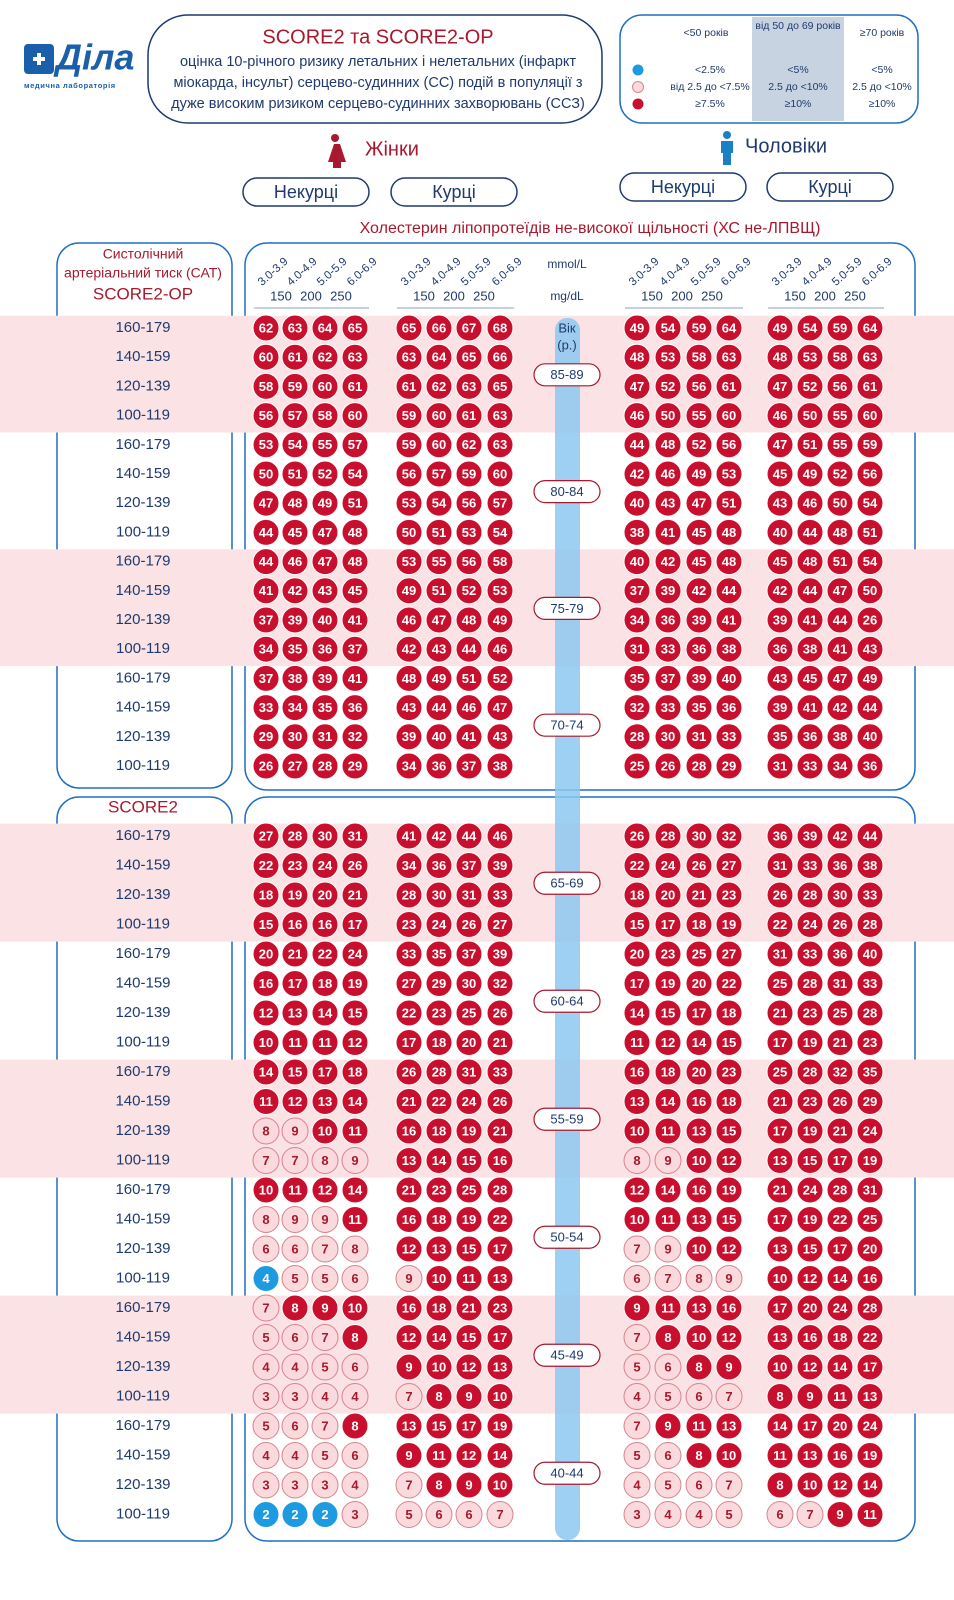 This screenshot has width=954, height=1600. What do you see at coordinates (142, 1366) in the screenshot?
I see `sbp-label: 120-139` at bounding box center [142, 1366].